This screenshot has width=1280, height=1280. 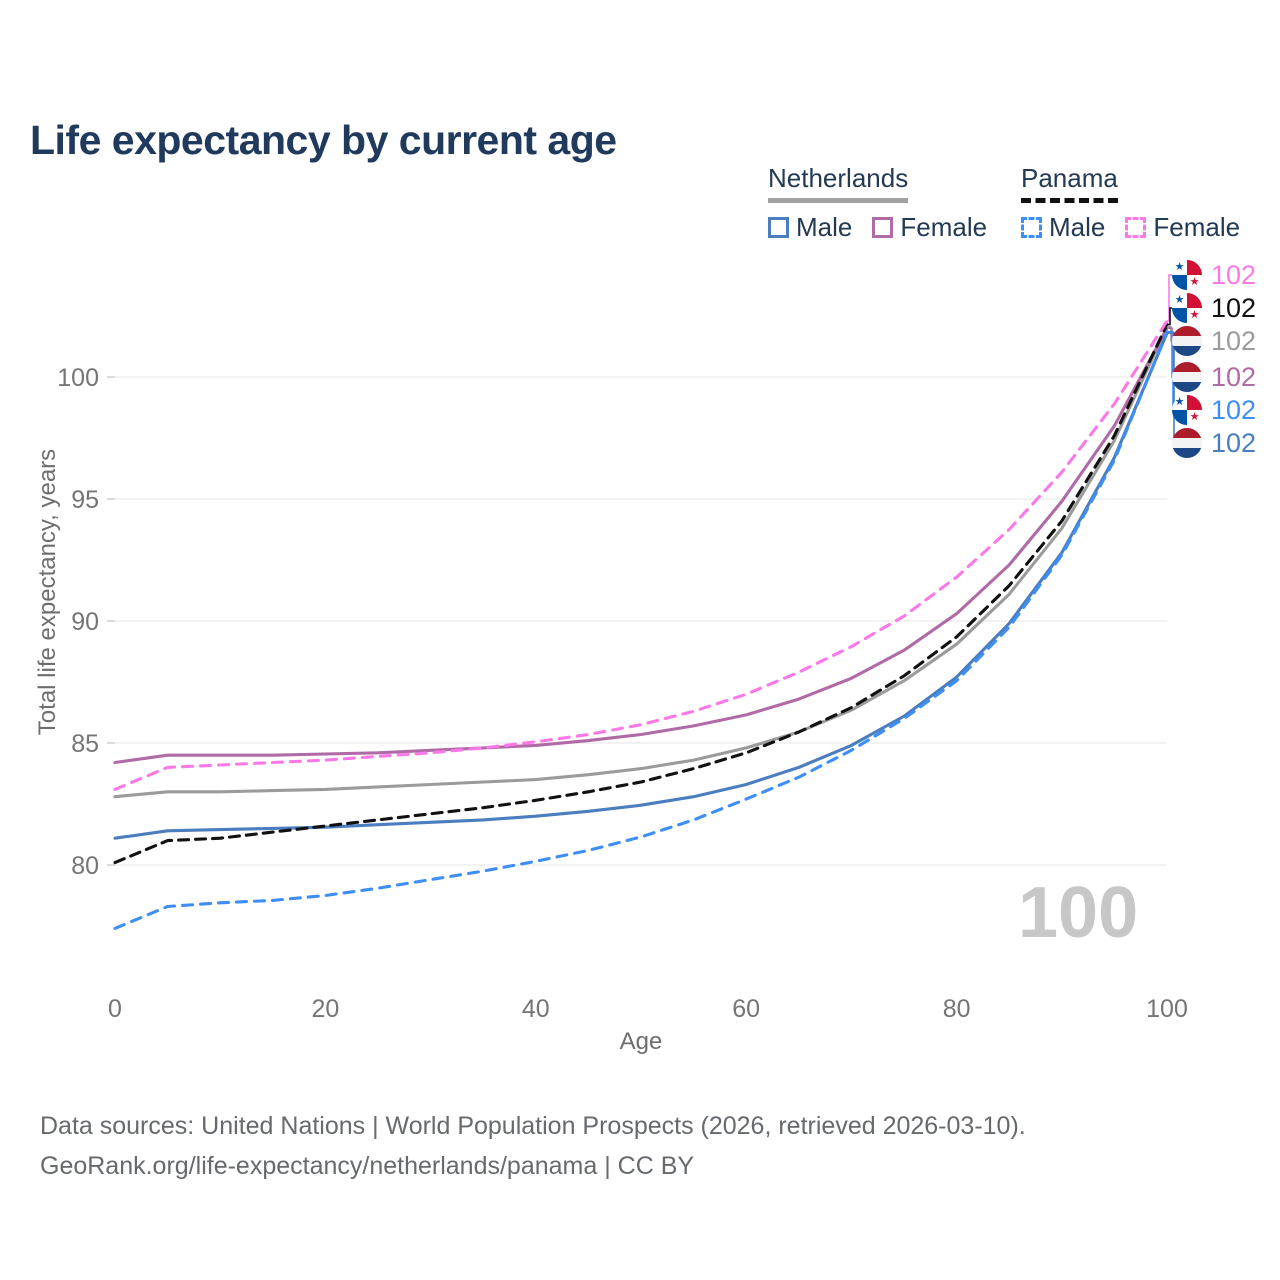 I want to click on x-tick-label: 100, so click(x=1167, y=1009).